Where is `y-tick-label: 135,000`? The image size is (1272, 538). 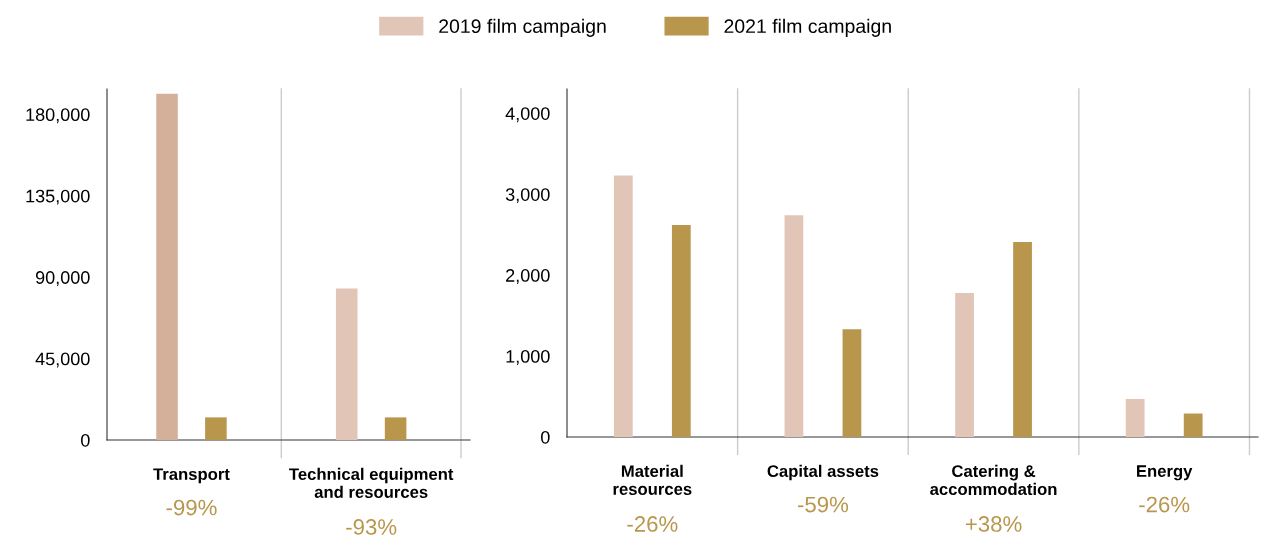 y-tick-label: 135,000 is located at coordinates (58, 197).